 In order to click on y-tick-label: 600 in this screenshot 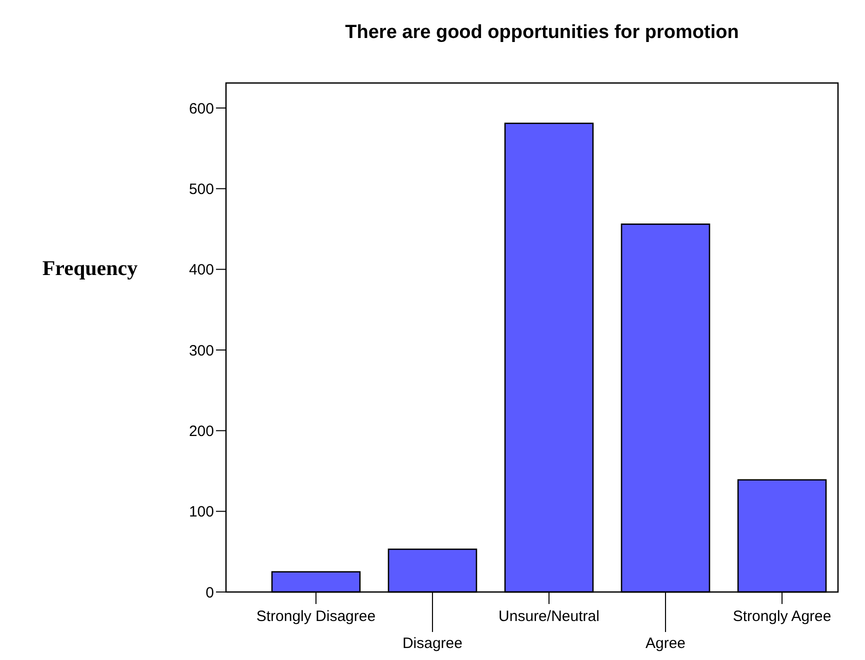, I will do `click(201, 109)`.